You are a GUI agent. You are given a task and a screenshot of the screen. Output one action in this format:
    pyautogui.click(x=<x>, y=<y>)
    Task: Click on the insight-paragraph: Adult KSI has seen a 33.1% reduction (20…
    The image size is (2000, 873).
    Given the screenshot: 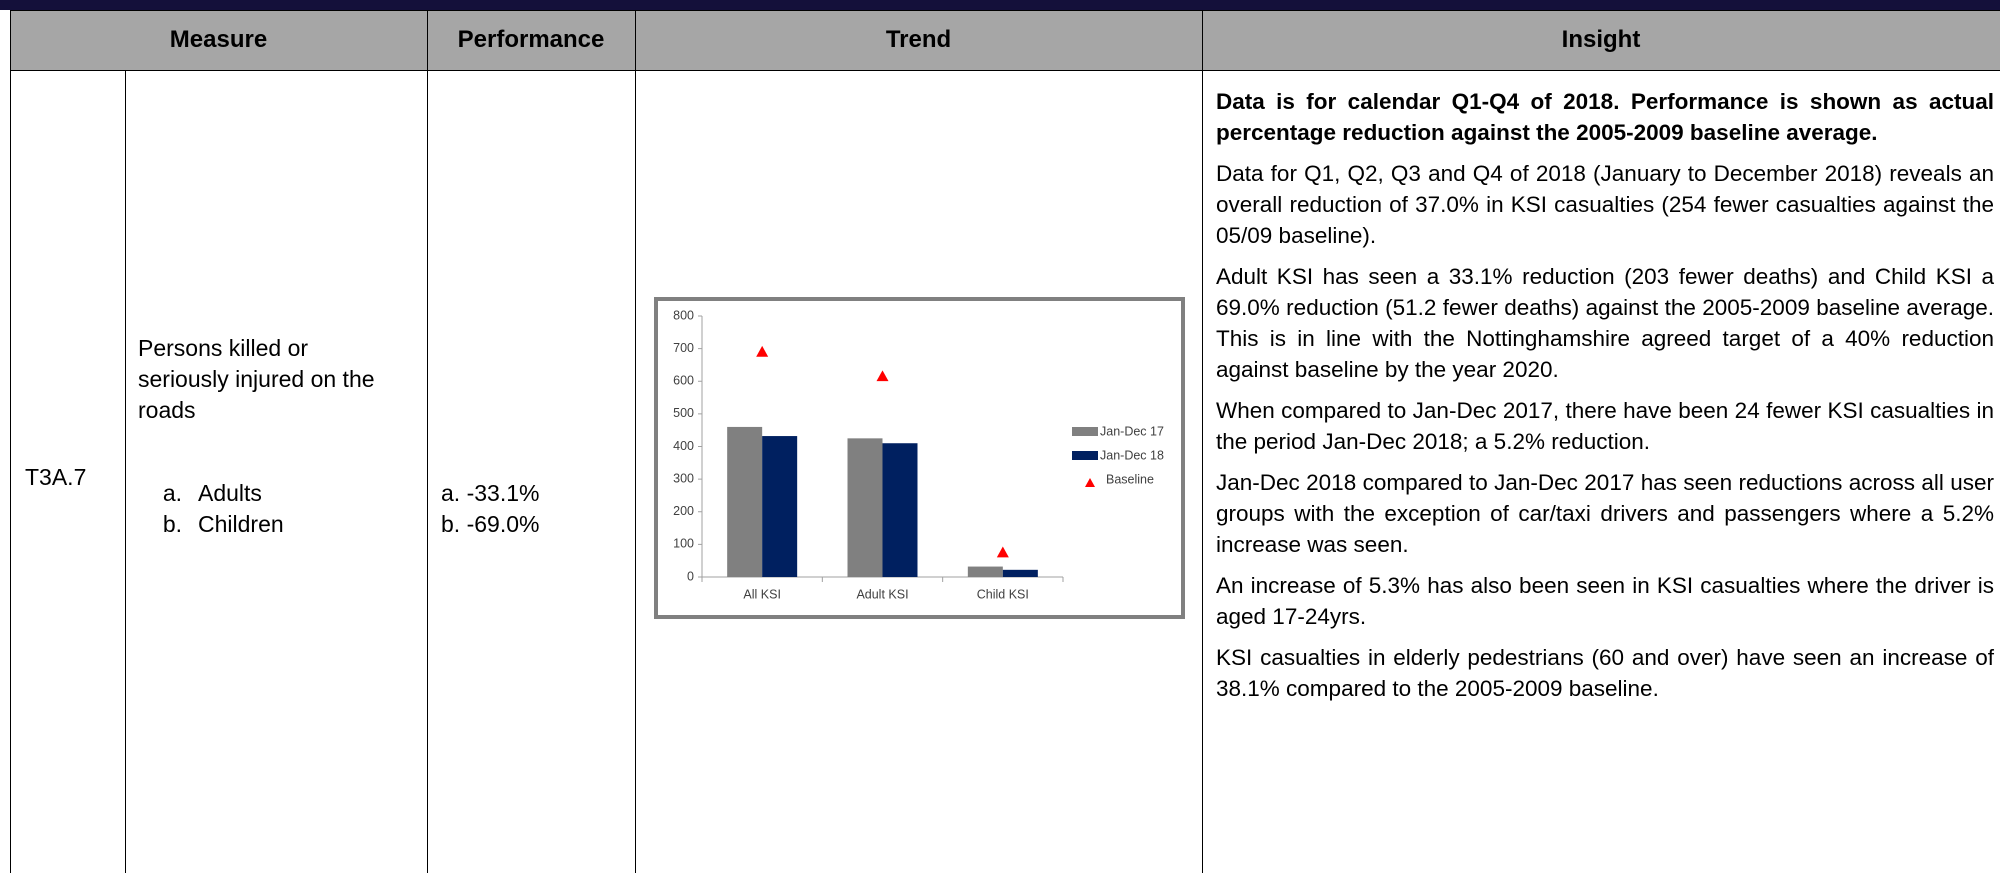 What is the action you would take?
    pyautogui.click(x=1605, y=323)
    